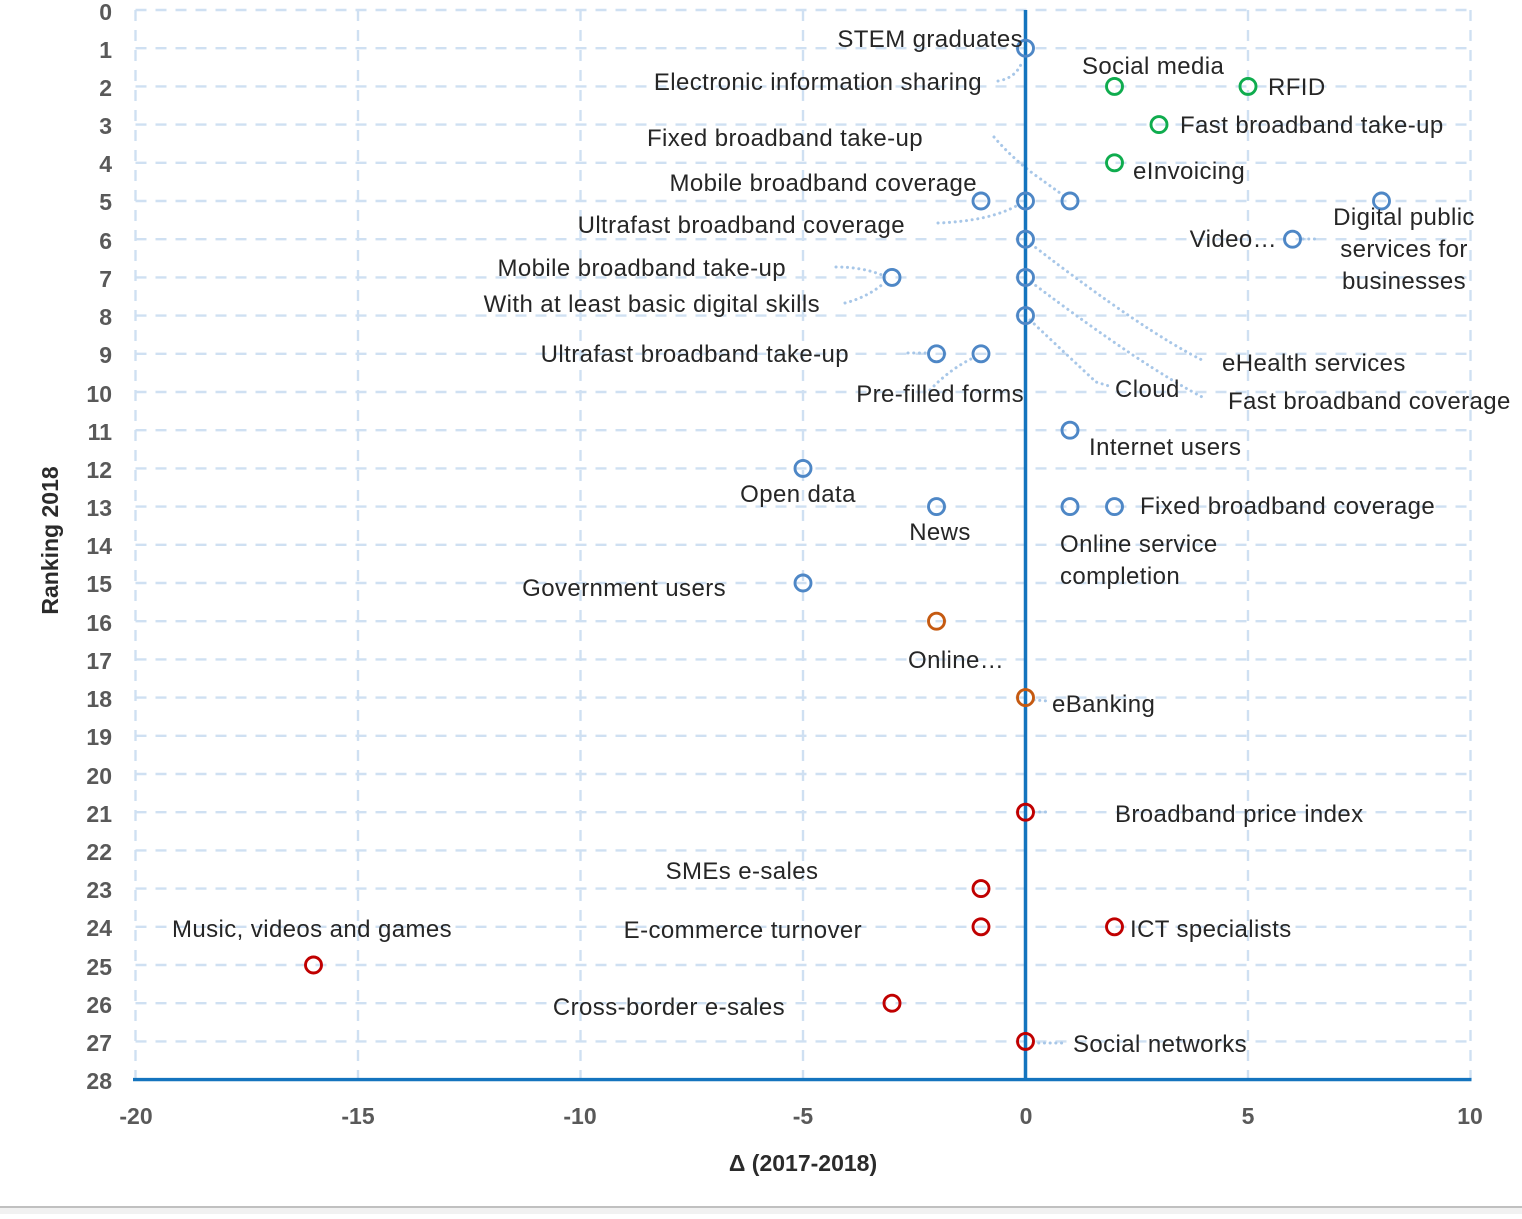 This screenshot has width=1522, height=1219. I want to click on svg-text: 27, so click(99, 1043).